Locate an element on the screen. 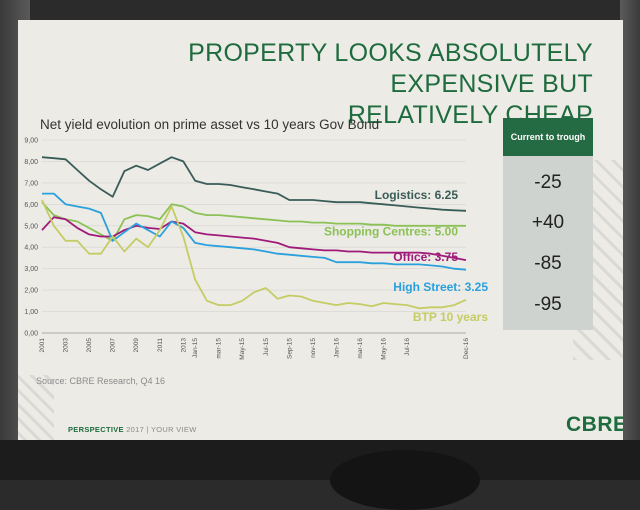 The image size is (640, 510). x-tick-label: May-15 is located at coordinates (242, 349).